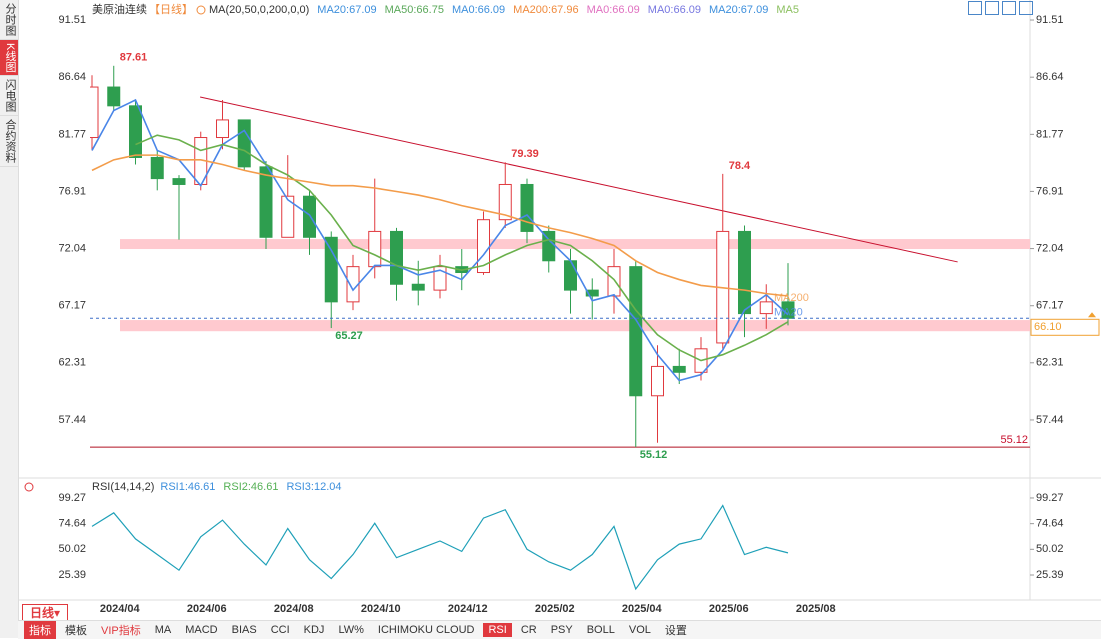 Image resolution: width=1101 pixels, height=639 pixels. Describe the element at coordinates (1050, 248) in the screenshot. I see `y-tick-label: 72.04` at that location.